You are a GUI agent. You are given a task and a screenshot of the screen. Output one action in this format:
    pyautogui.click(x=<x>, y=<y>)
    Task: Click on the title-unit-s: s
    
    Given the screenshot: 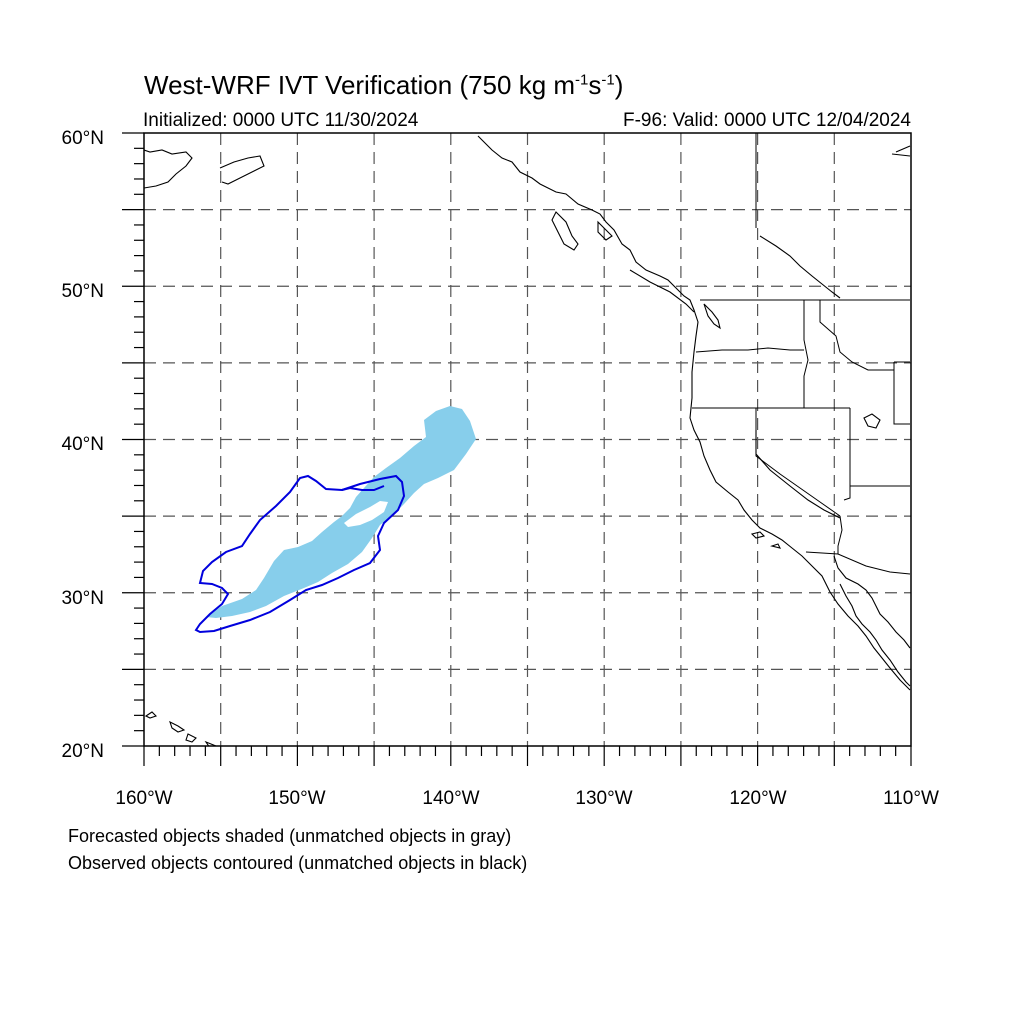 What is the action you would take?
    pyautogui.click(x=595, y=85)
    